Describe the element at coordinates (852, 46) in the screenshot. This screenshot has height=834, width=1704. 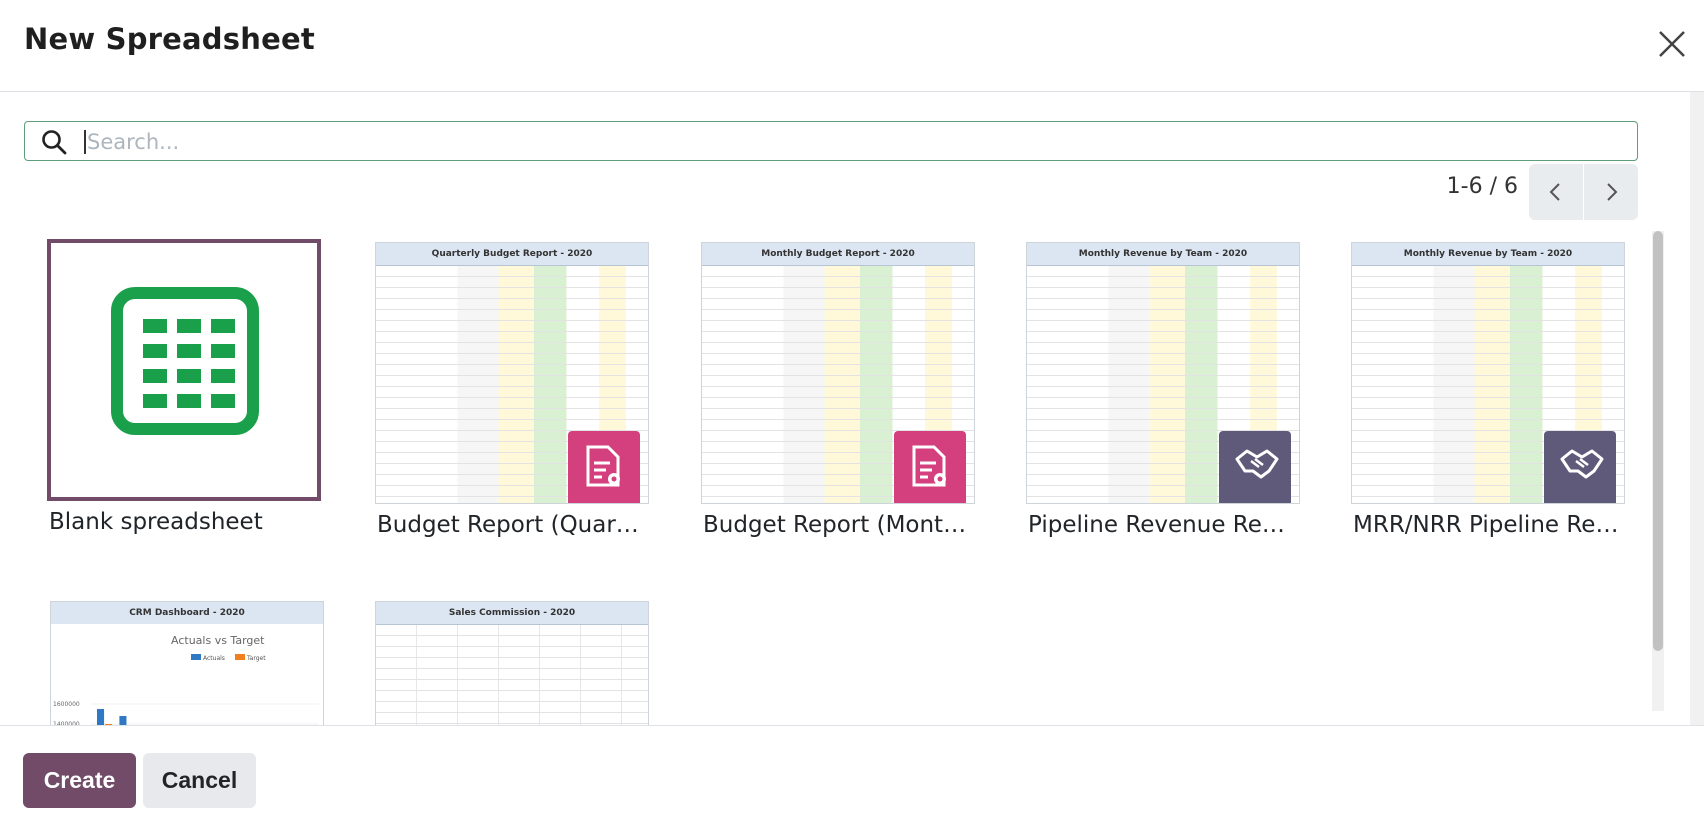
I see `dialog-header: New Spreadsheet` at that location.